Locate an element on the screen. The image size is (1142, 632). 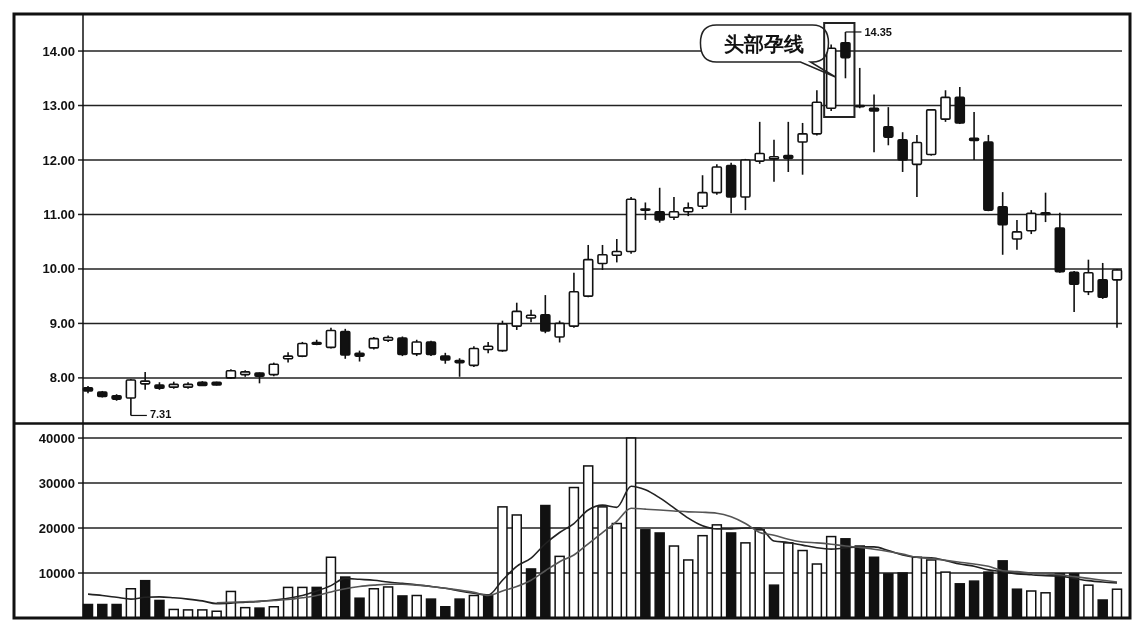
y-tick-label: 8.00 is located at coordinates (62, 378).